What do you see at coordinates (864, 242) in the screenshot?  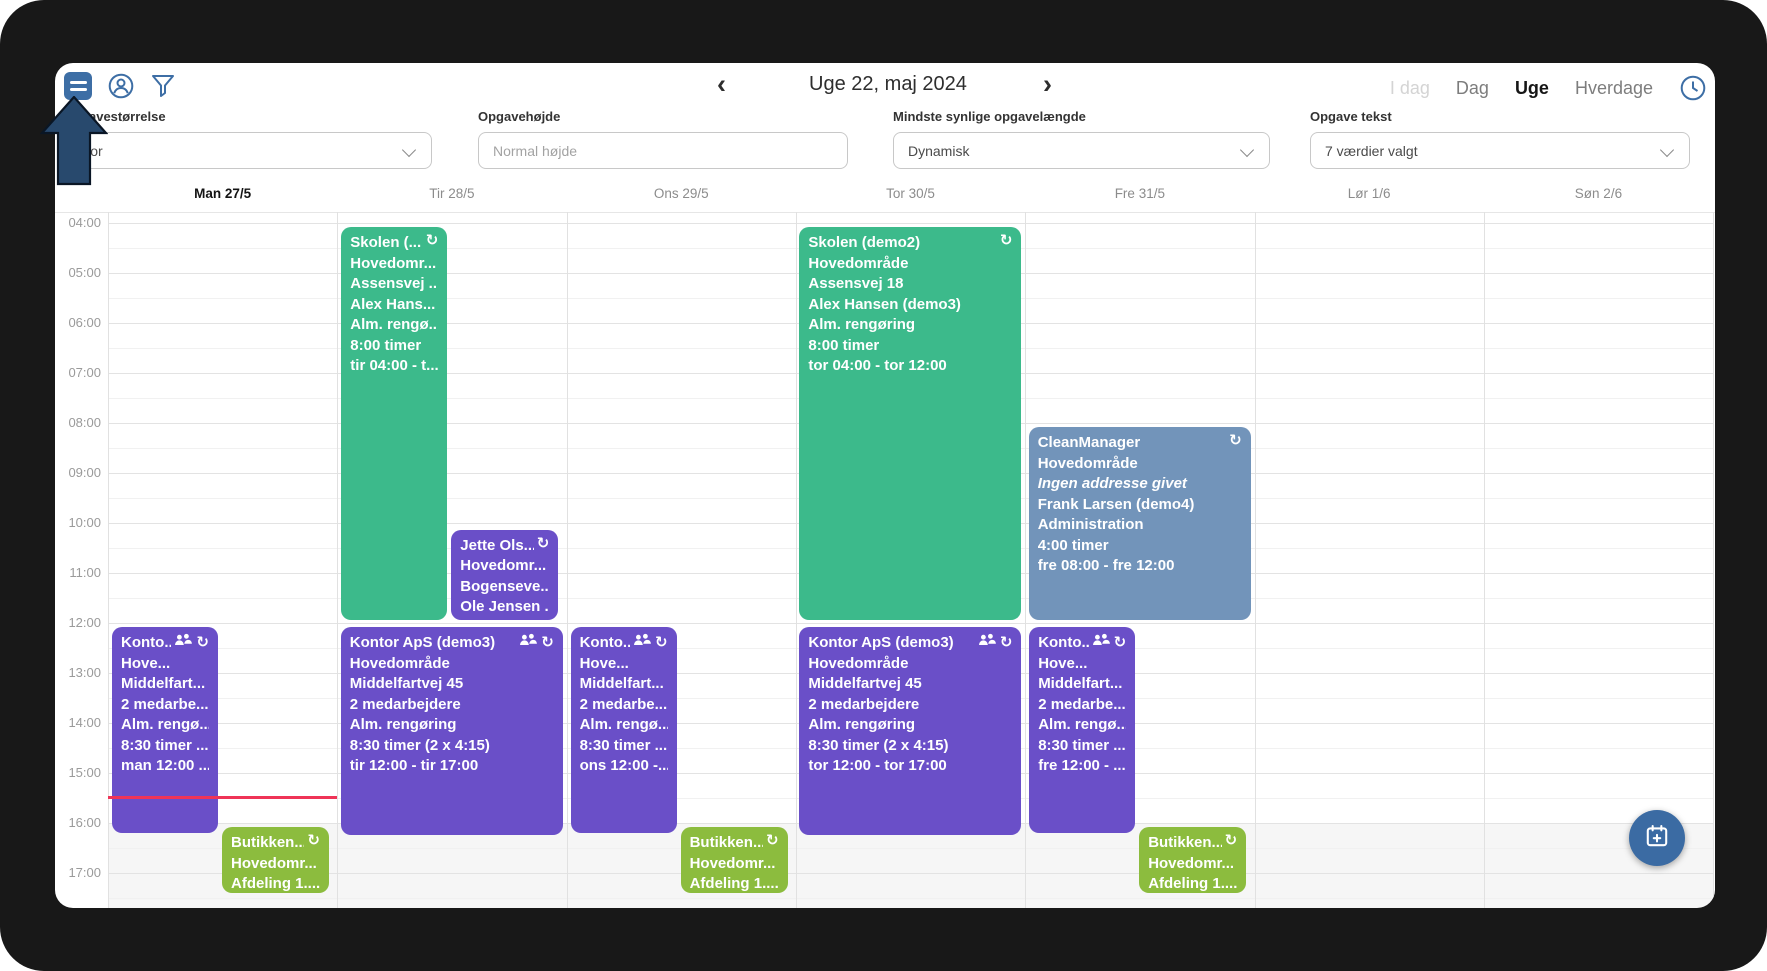 I see `event-title: Skolen (demo2)` at bounding box center [864, 242].